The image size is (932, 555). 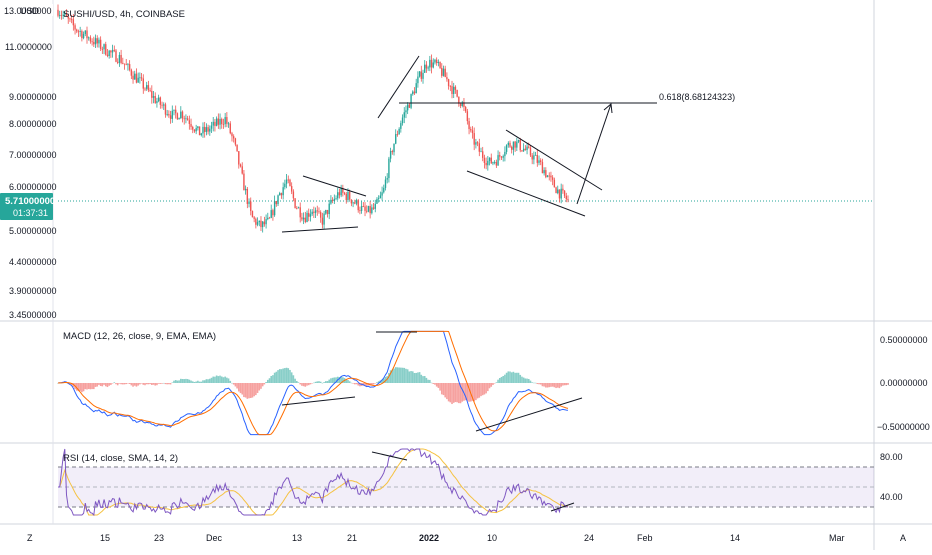 I want to click on macd-lines, so click(x=313, y=383).